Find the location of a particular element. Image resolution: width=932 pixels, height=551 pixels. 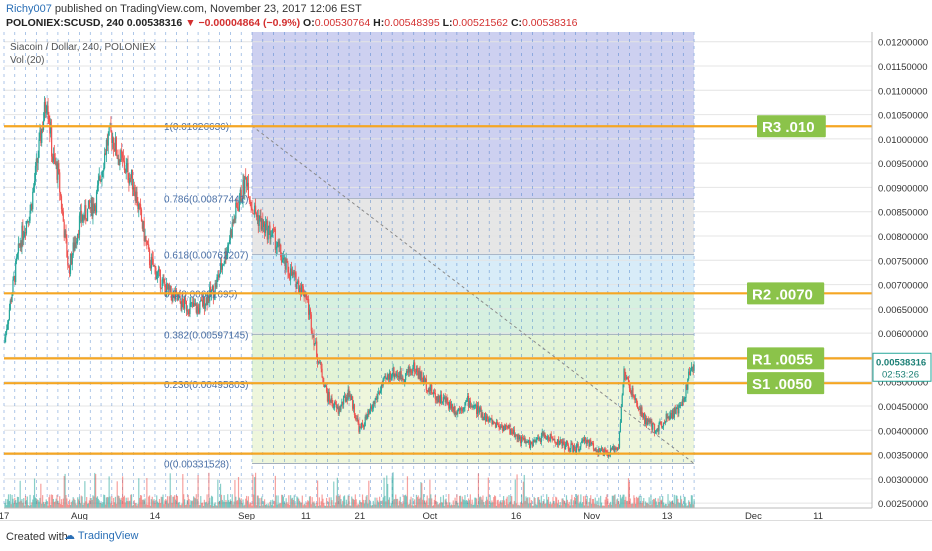

time-tick-label: 17 is located at coordinates (4, 515).